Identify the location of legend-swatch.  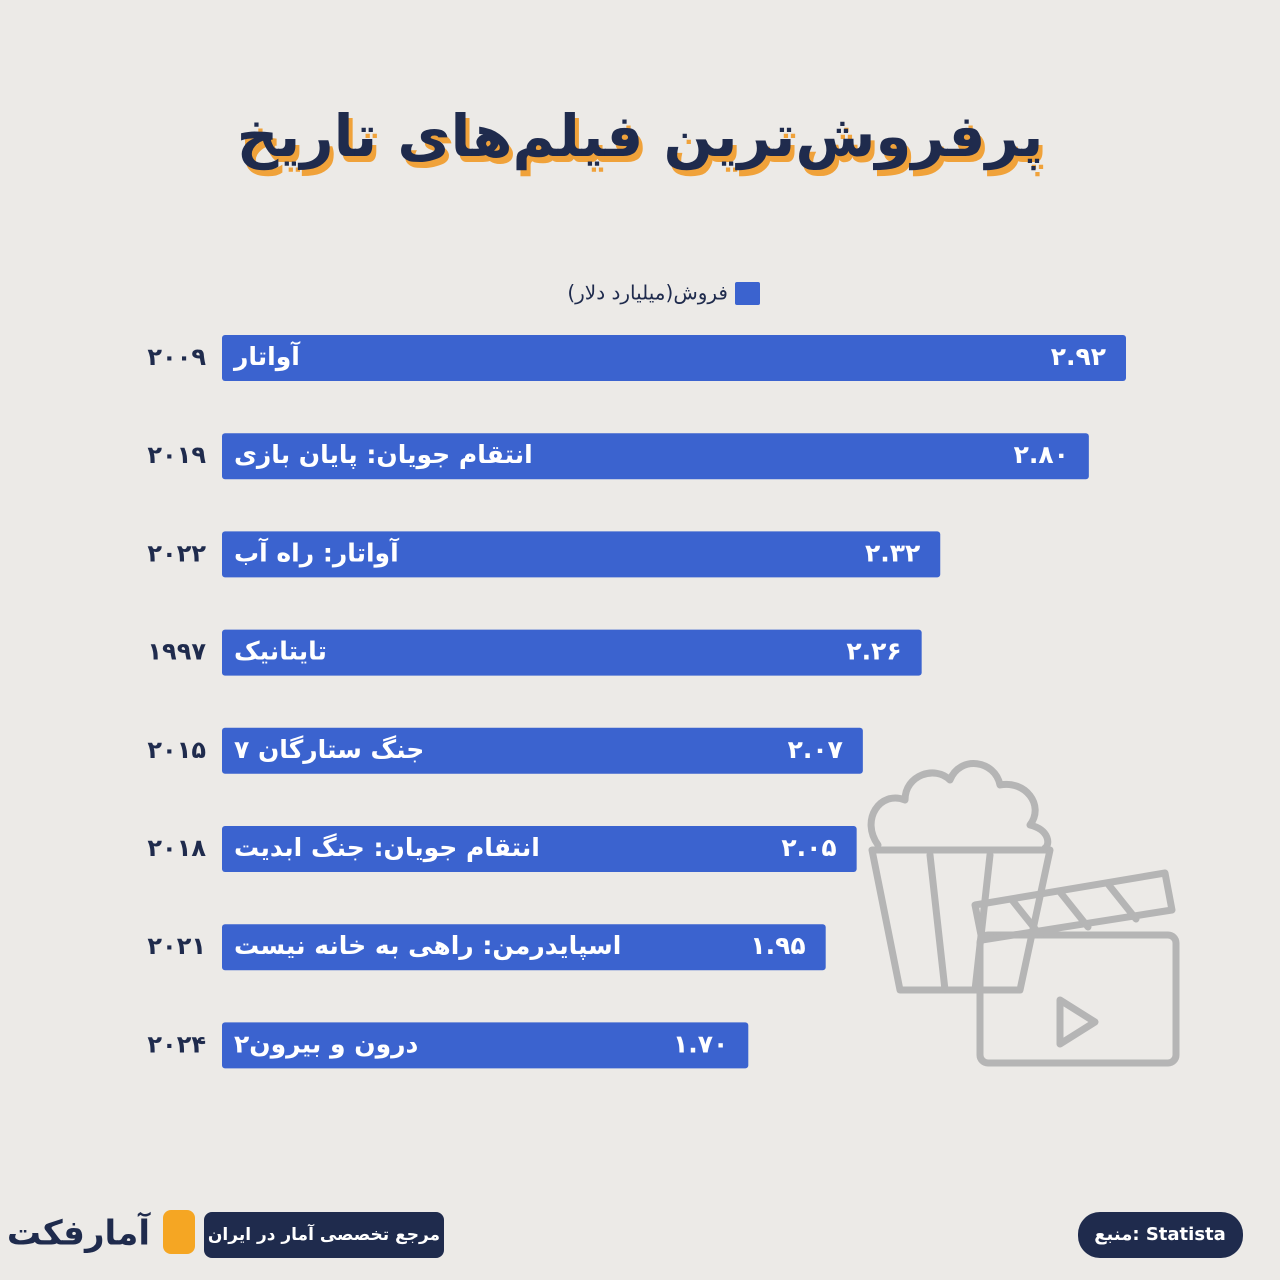
(747, 293).